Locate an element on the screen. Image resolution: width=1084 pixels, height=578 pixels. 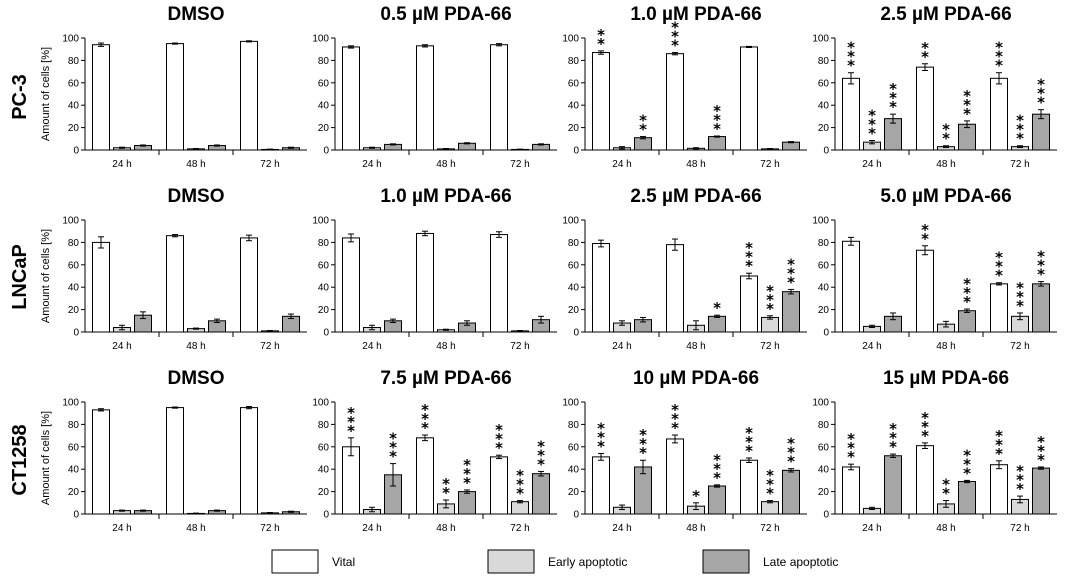
chart-title: 1.0 µM PDA-66 is located at coordinates (695, 14).